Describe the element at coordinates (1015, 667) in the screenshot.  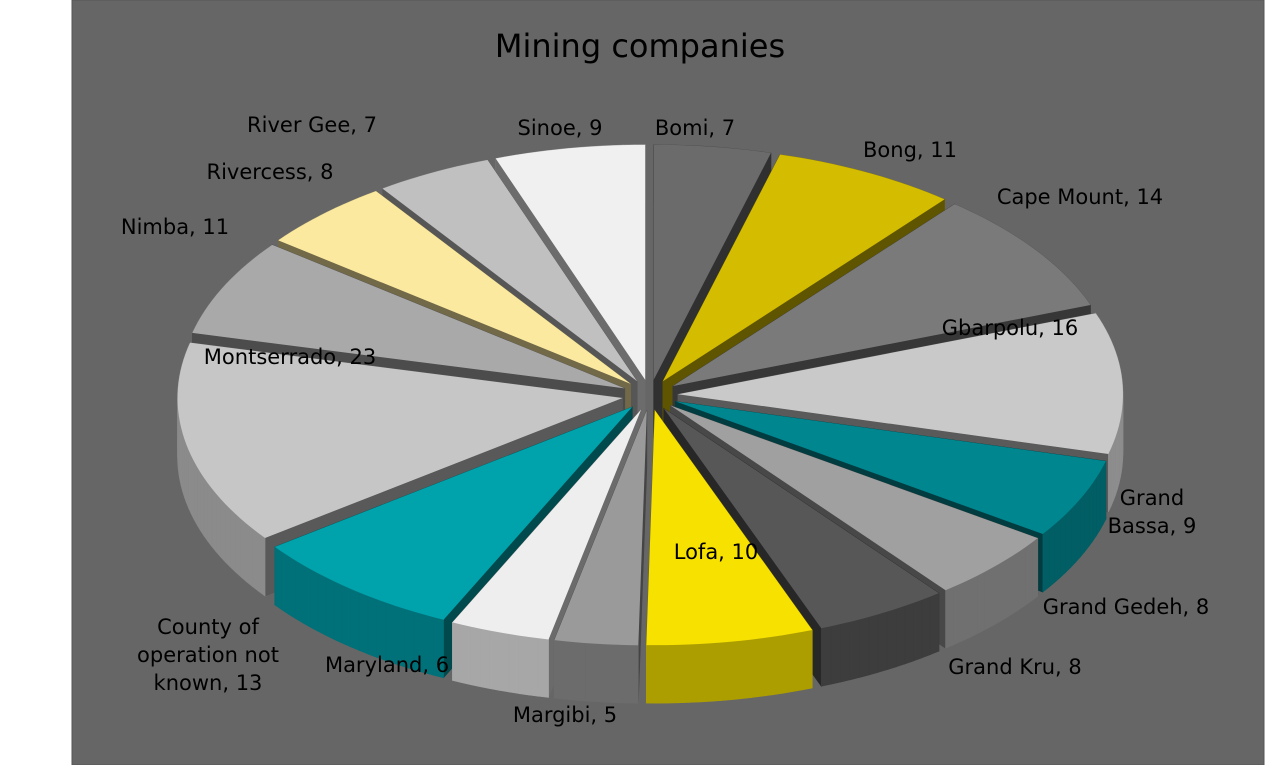
I see `data-label: Grand Kru, 8` at that location.